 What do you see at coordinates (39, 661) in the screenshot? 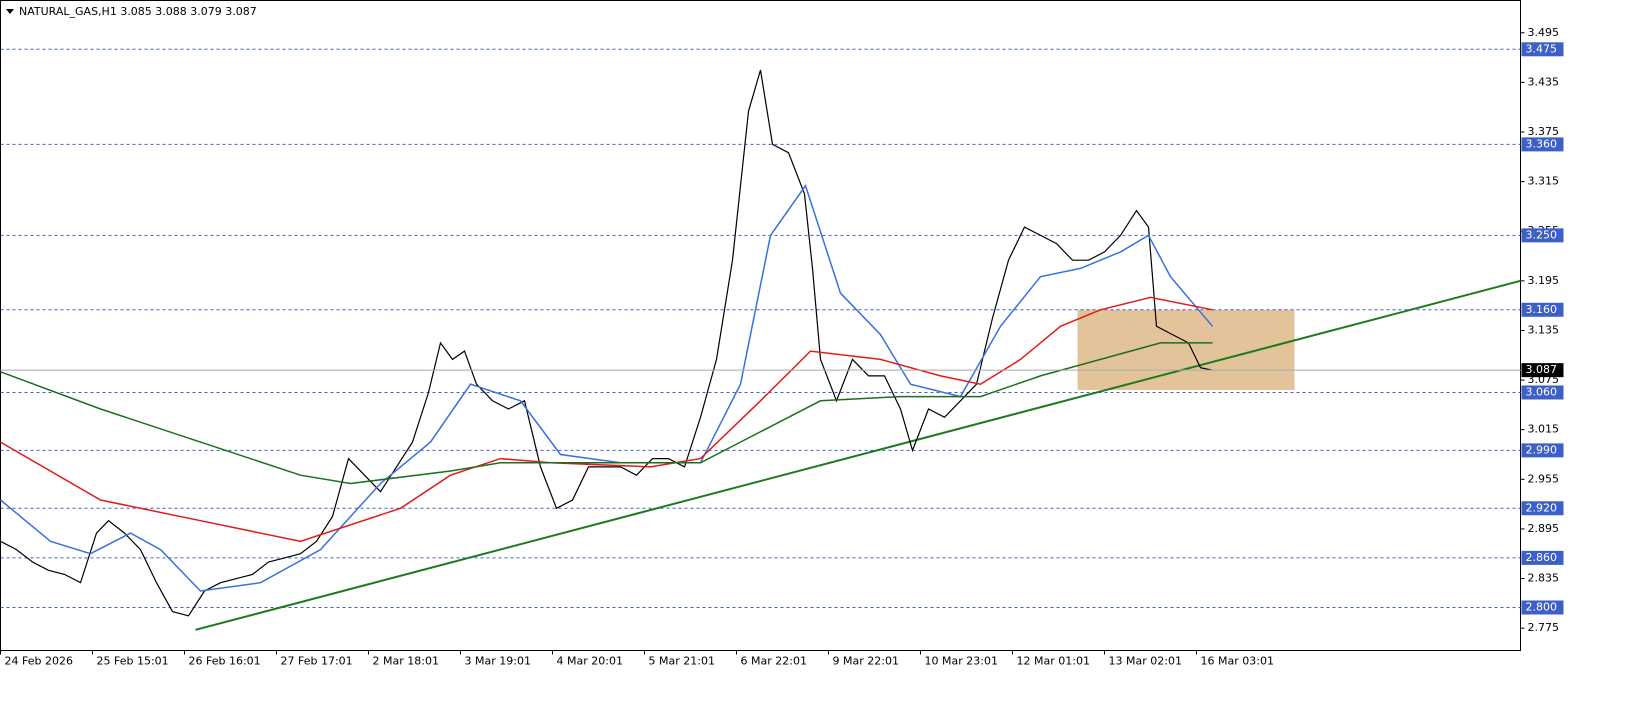
I see `x-tick-label: 24 Feb 2026` at bounding box center [39, 661].